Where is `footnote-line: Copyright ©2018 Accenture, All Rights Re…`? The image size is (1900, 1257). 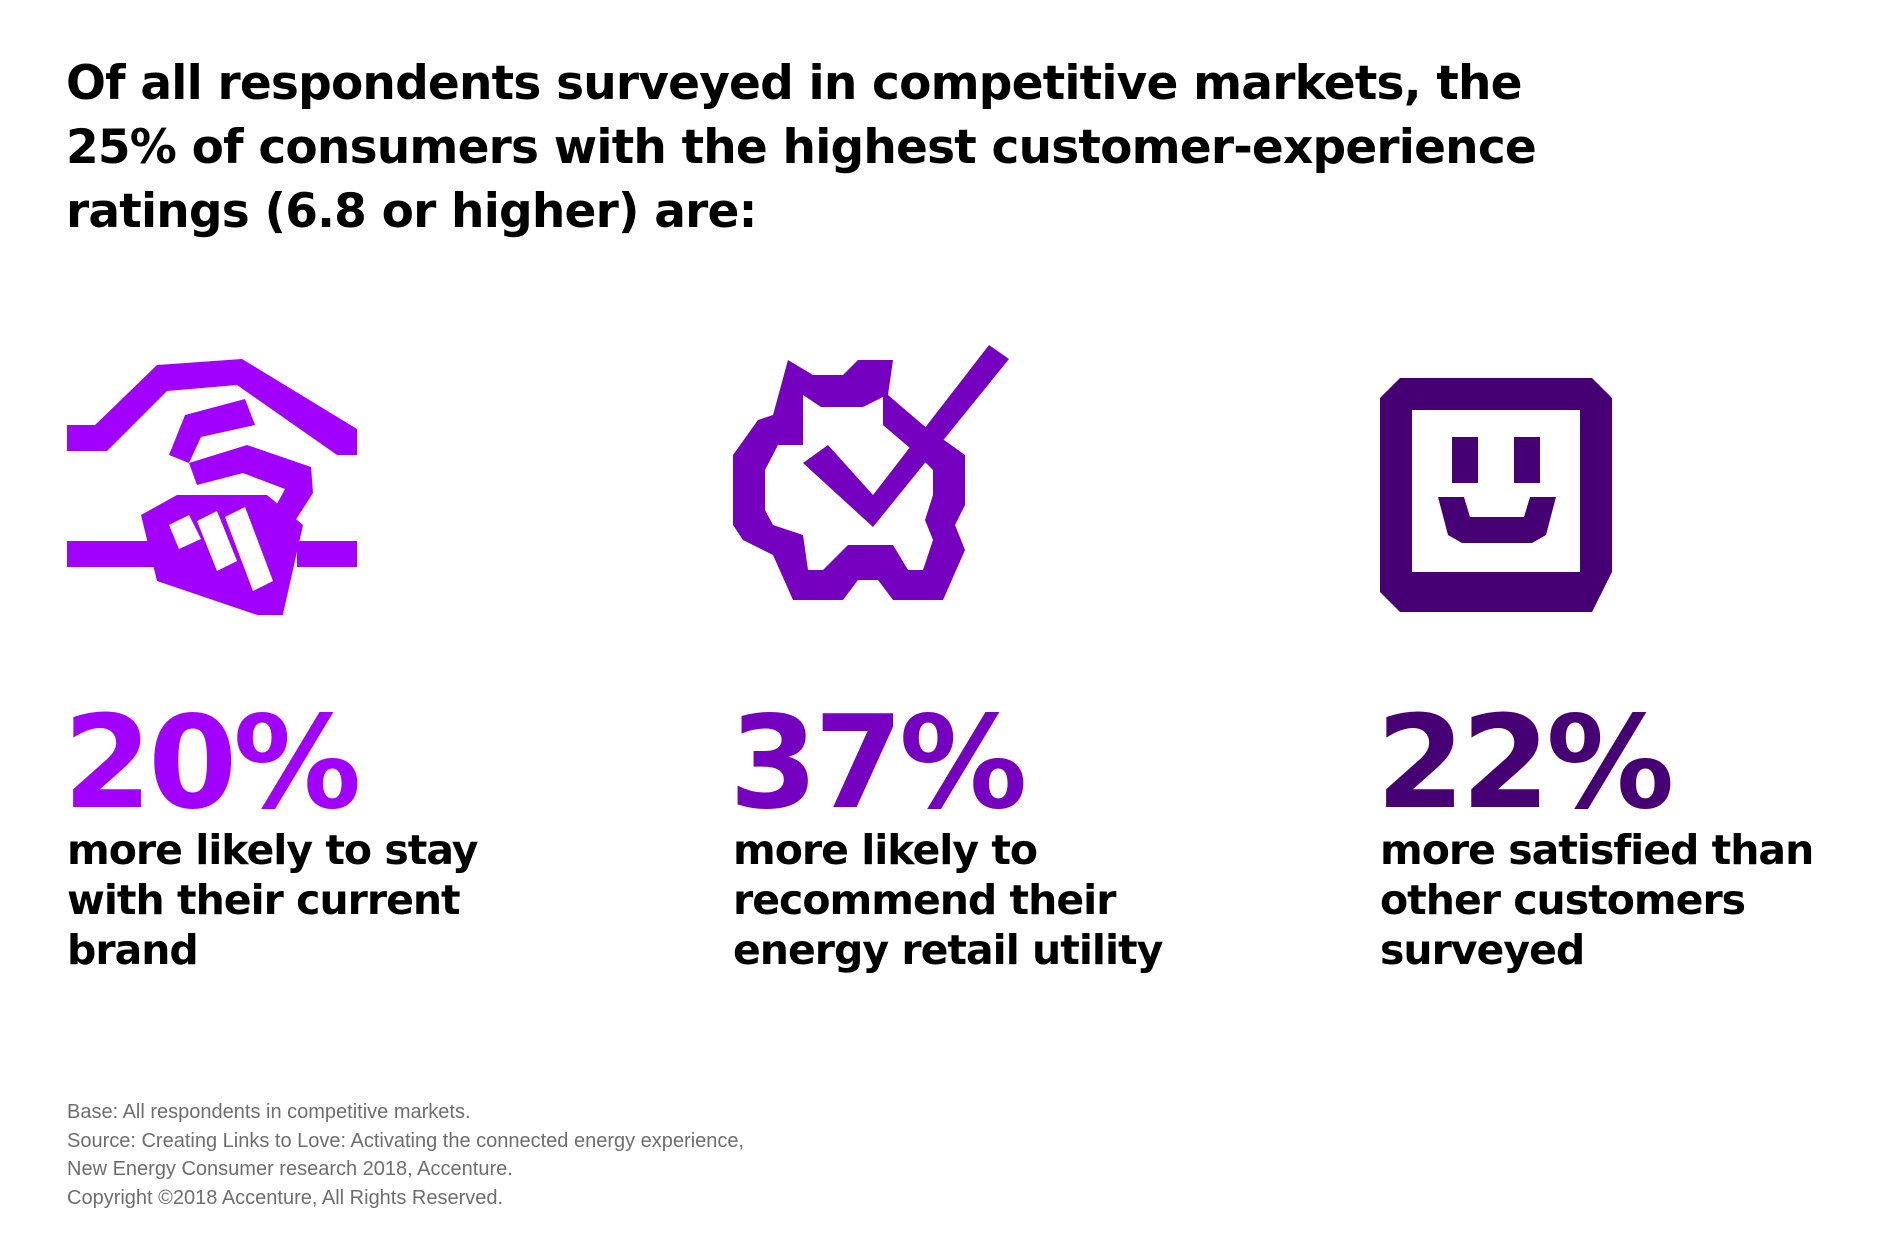 footnote-line: Copyright ©2018 Accenture, All Rights Re… is located at coordinates (285, 1197).